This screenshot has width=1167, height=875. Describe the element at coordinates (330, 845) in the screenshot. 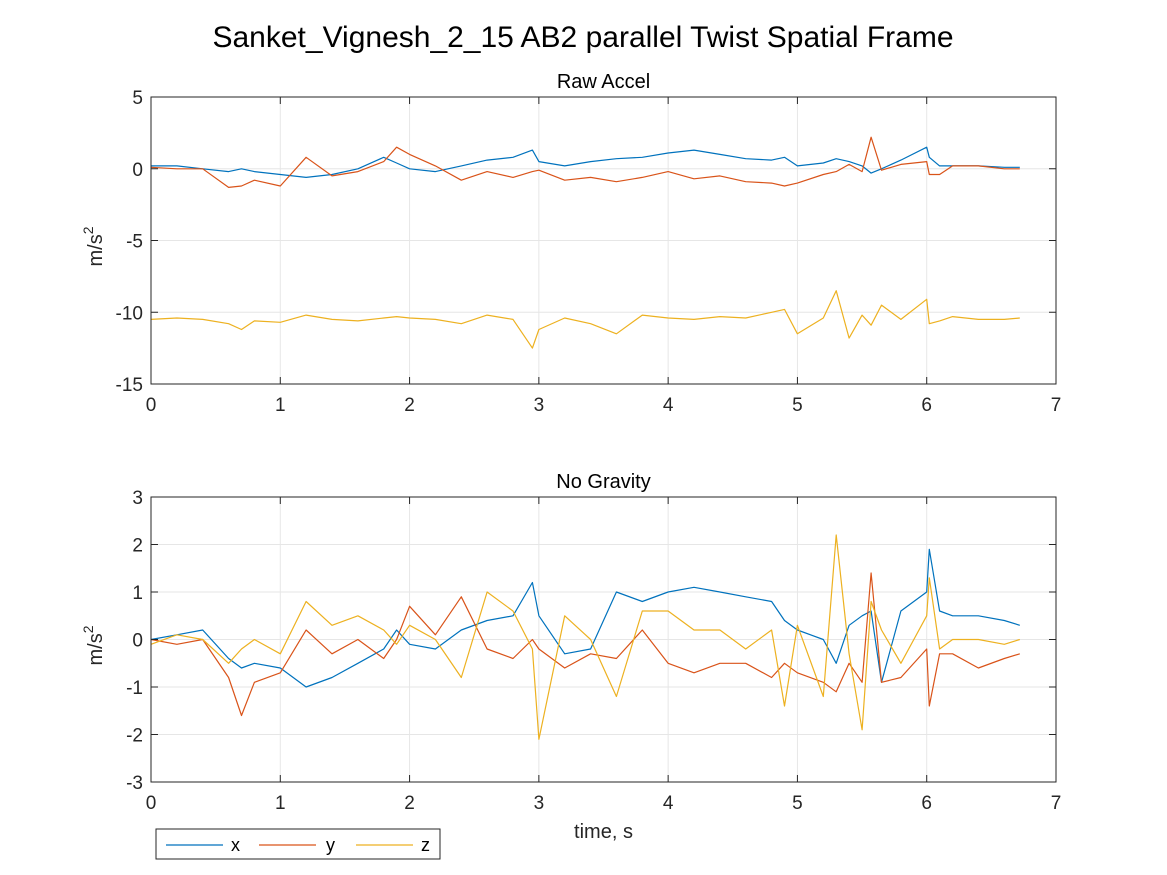

I see `legend-label-y: y` at that location.